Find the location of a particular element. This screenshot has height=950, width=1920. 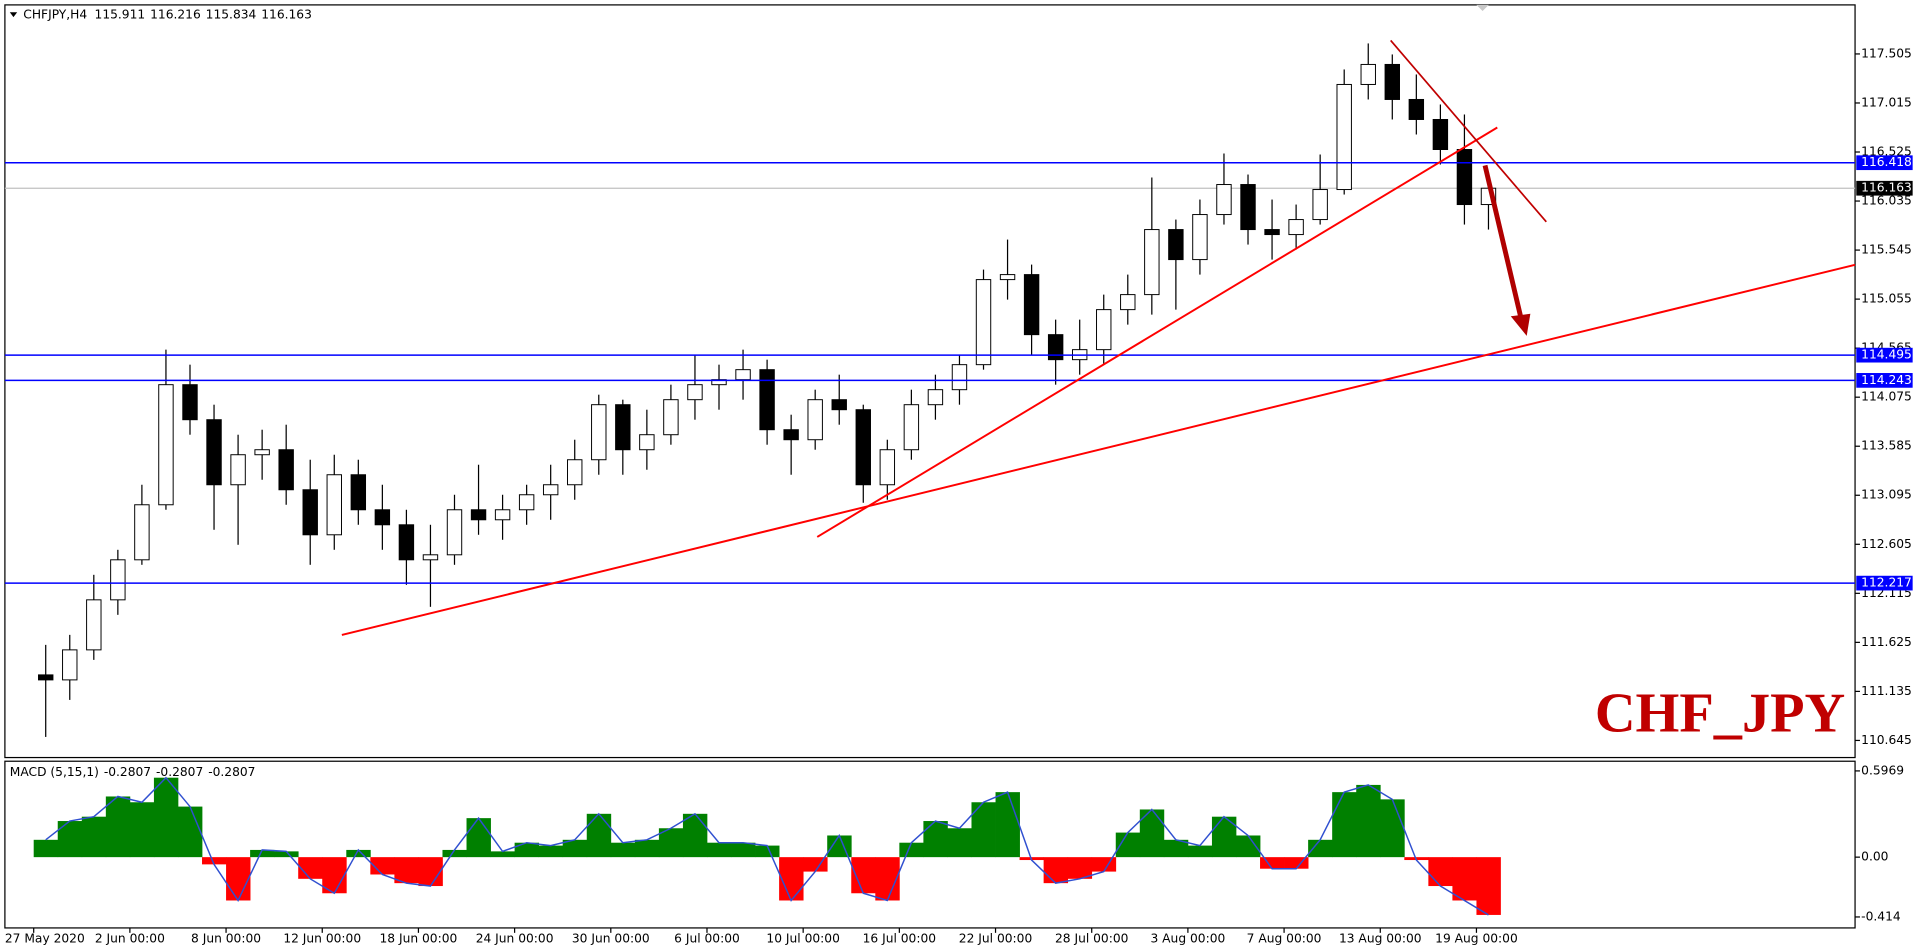

arrow is located at coordinates (1502, 240).